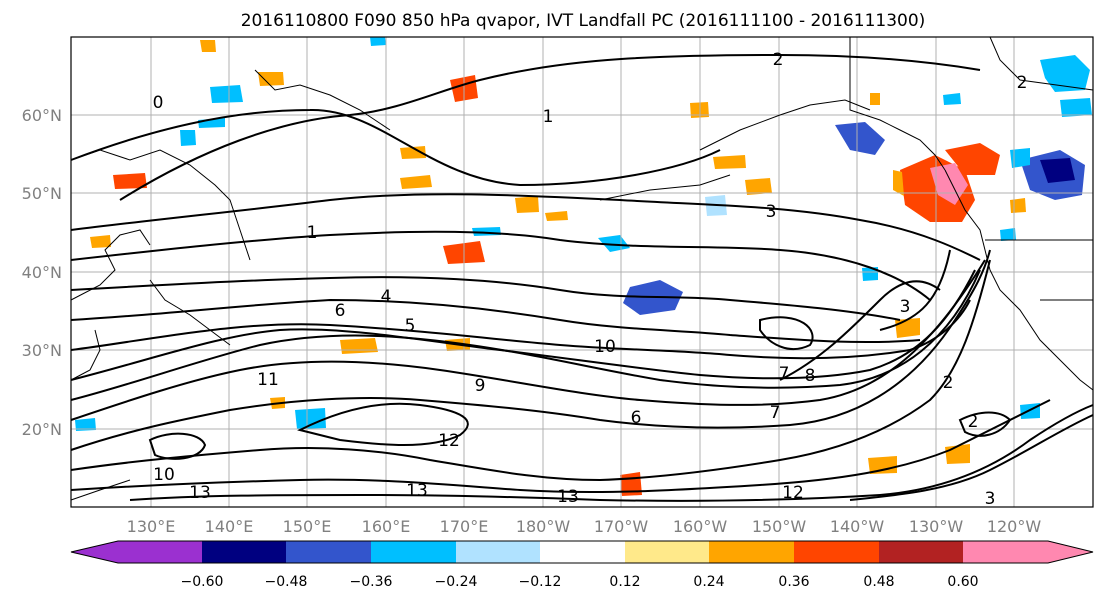 The height and width of the screenshot is (601, 1105). I want to click on colorbar-tick-label: −0.24, so click(456, 582).